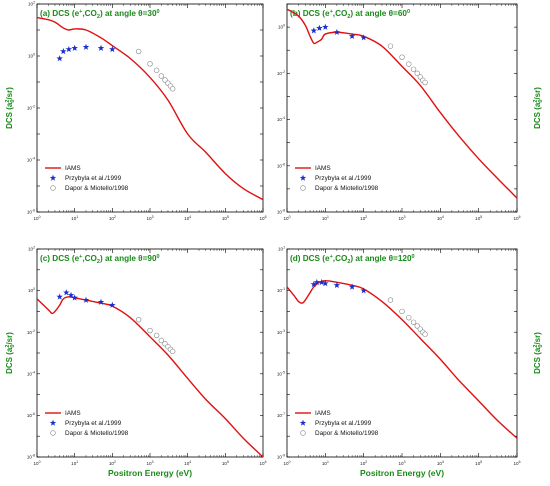 The height and width of the screenshot is (486, 550). What do you see at coordinates (281, 249) in the screenshot?
I see `y-tick-label: 101` at bounding box center [281, 249].